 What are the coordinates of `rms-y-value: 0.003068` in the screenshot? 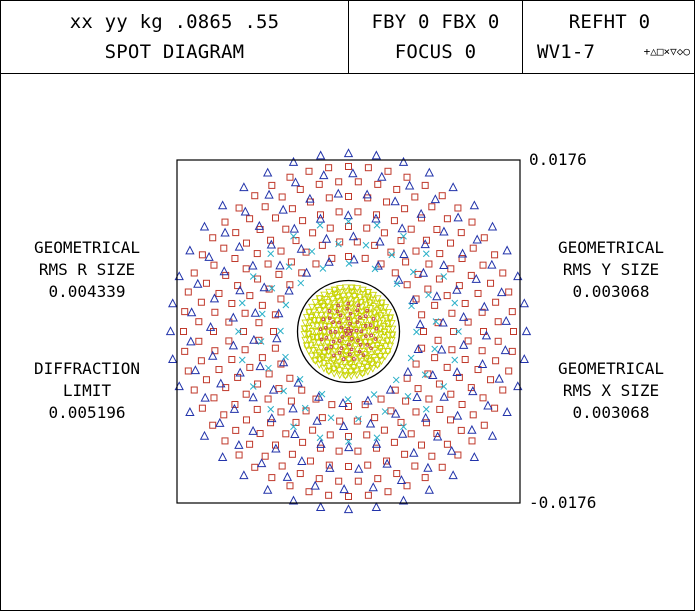 It's located at (611, 291).